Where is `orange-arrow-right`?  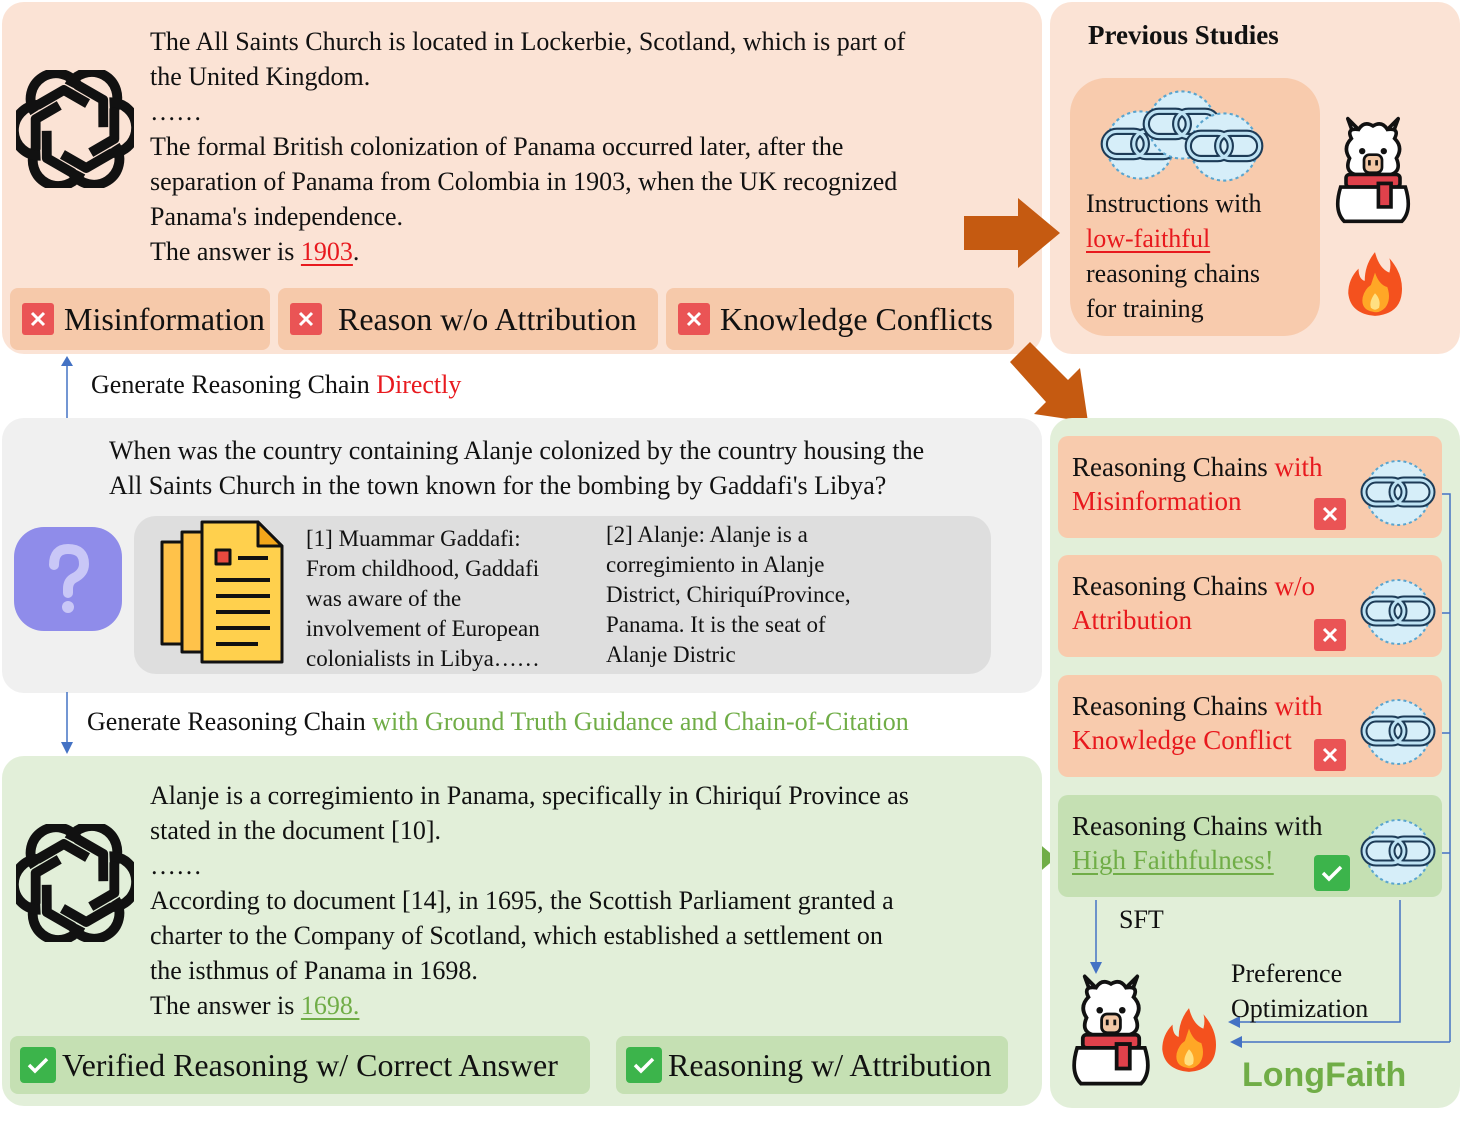
orange-arrow-right is located at coordinates (1012, 233).